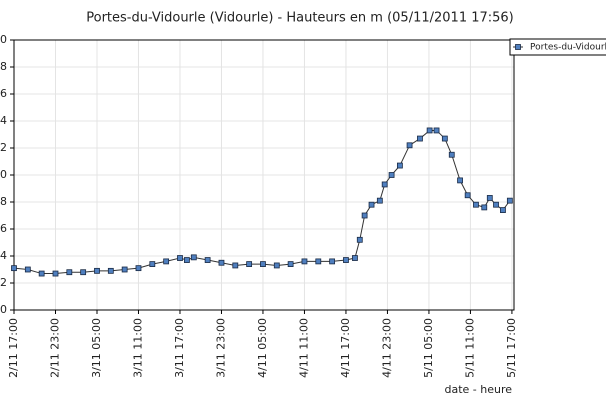 This screenshot has height=404, width=606. Describe the element at coordinates (96, 348) in the screenshot. I see `x-tick-label: 3/11 05:00` at that location.